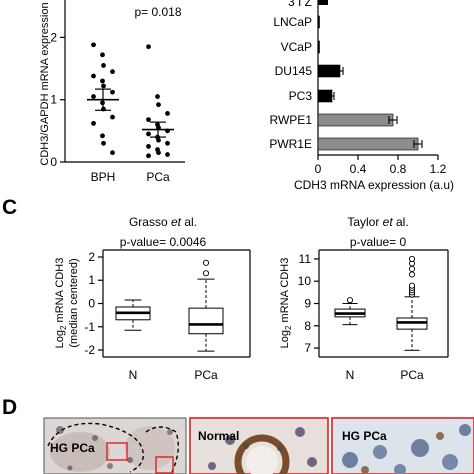  I want to click on grasso-pvalue: p-value= 0.0046, so click(163, 242).